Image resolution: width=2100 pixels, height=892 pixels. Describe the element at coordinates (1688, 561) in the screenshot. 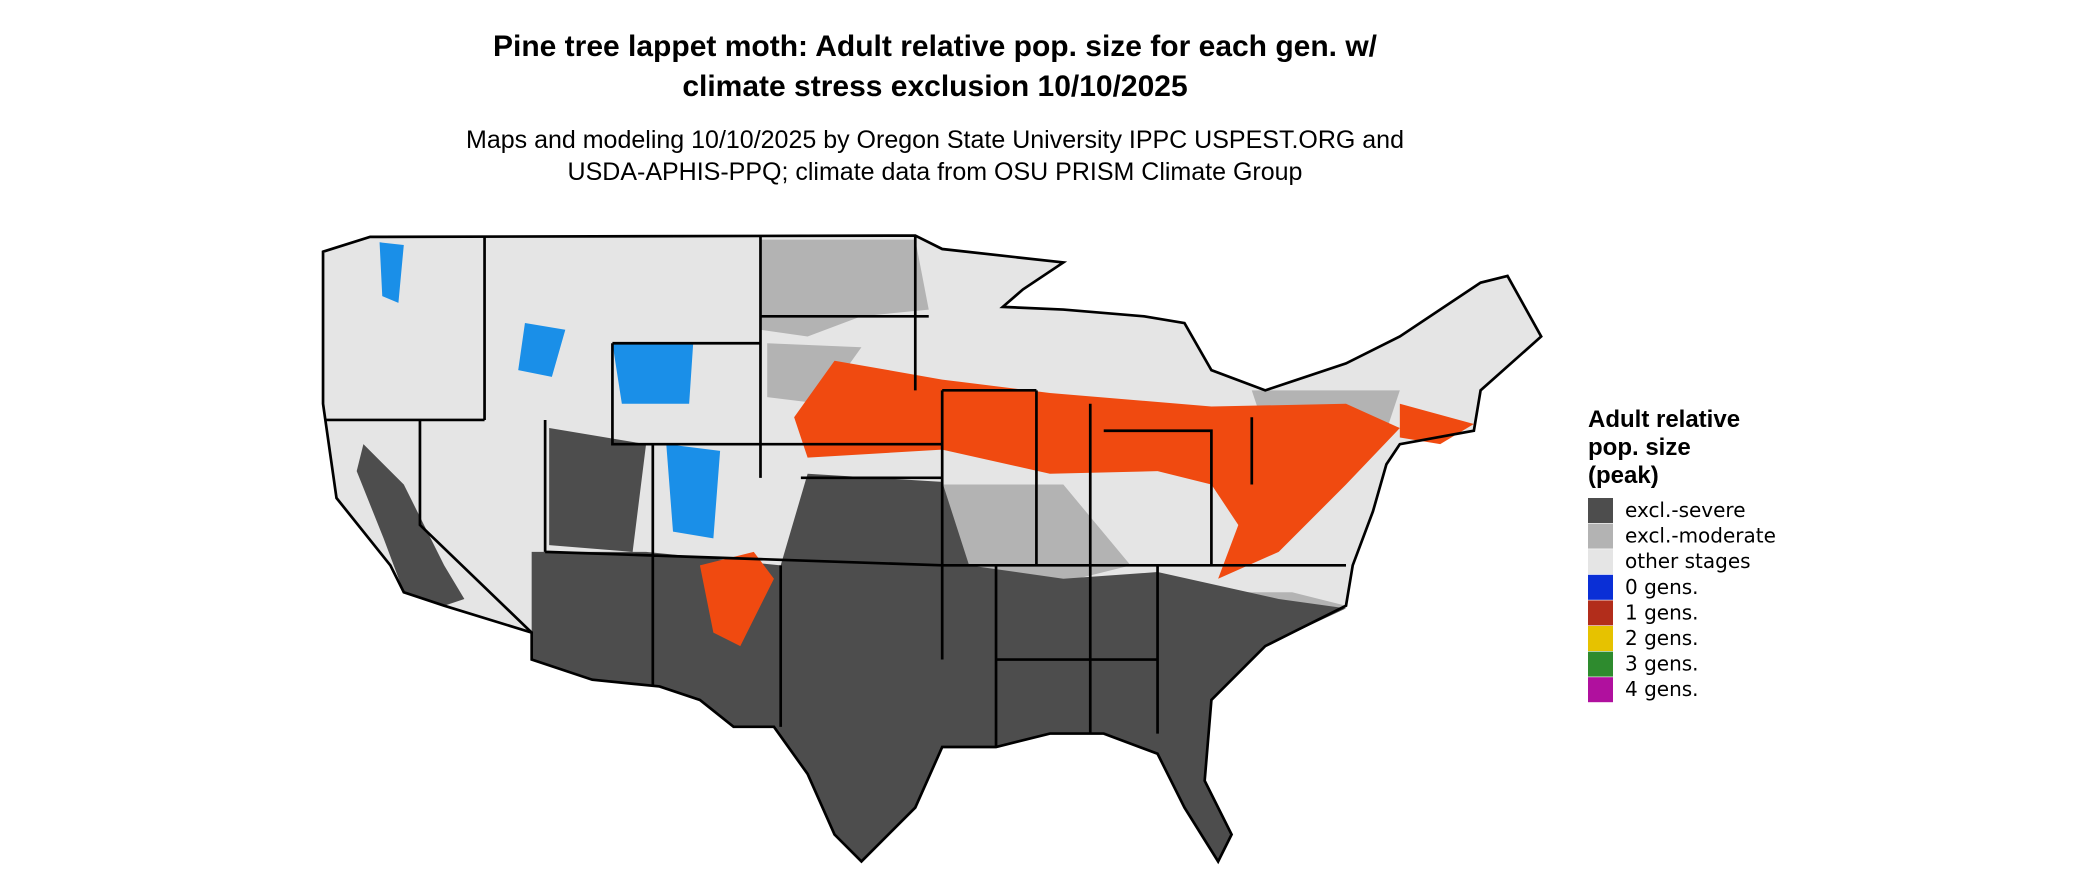

I see `legend-label: other stages` at that location.